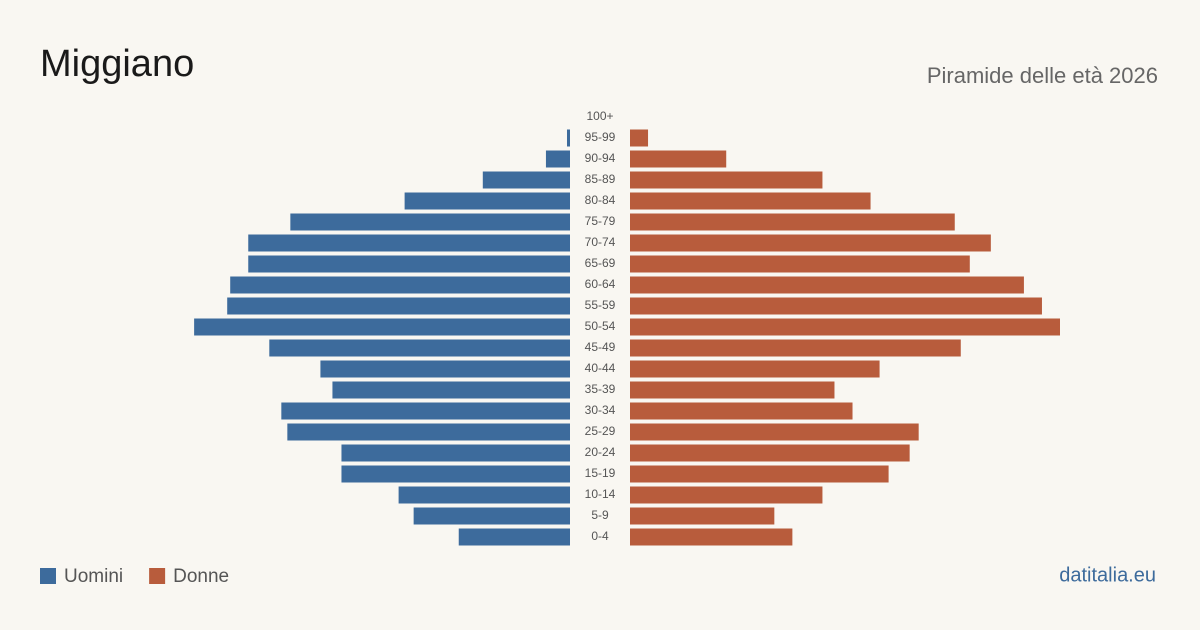 Image resolution: width=1200 pixels, height=630 pixels. Describe the element at coordinates (600, 473) in the screenshot. I see `age-label: 15-19` at that location.